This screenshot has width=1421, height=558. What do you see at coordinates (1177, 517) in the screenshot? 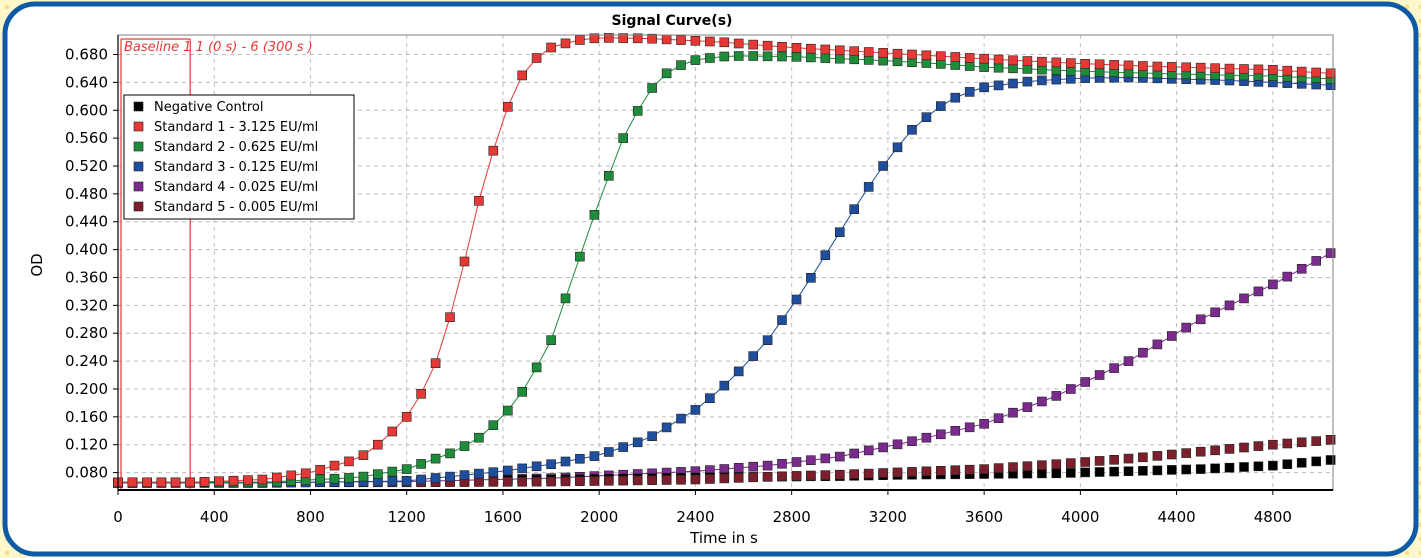
I see `x-tick-label: 4400` at bounding box center [1177, 517].